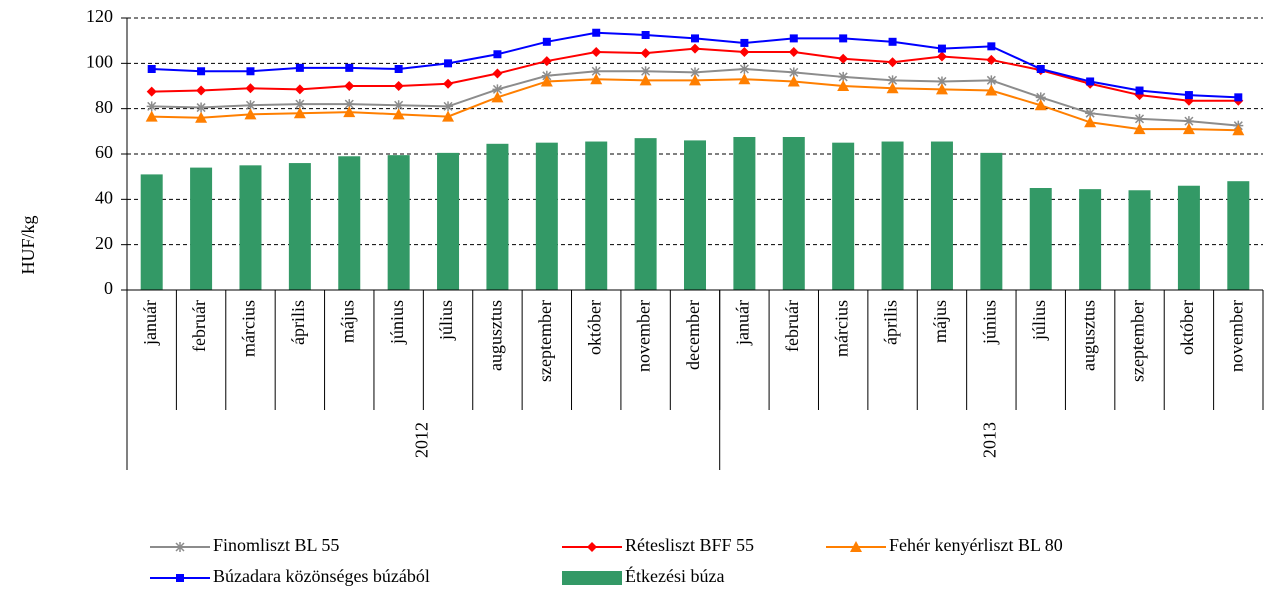 Image resolution: width=1268 pixels, height=599 pixels. I want to click on y-tick-label: 40, so click(104, 197).